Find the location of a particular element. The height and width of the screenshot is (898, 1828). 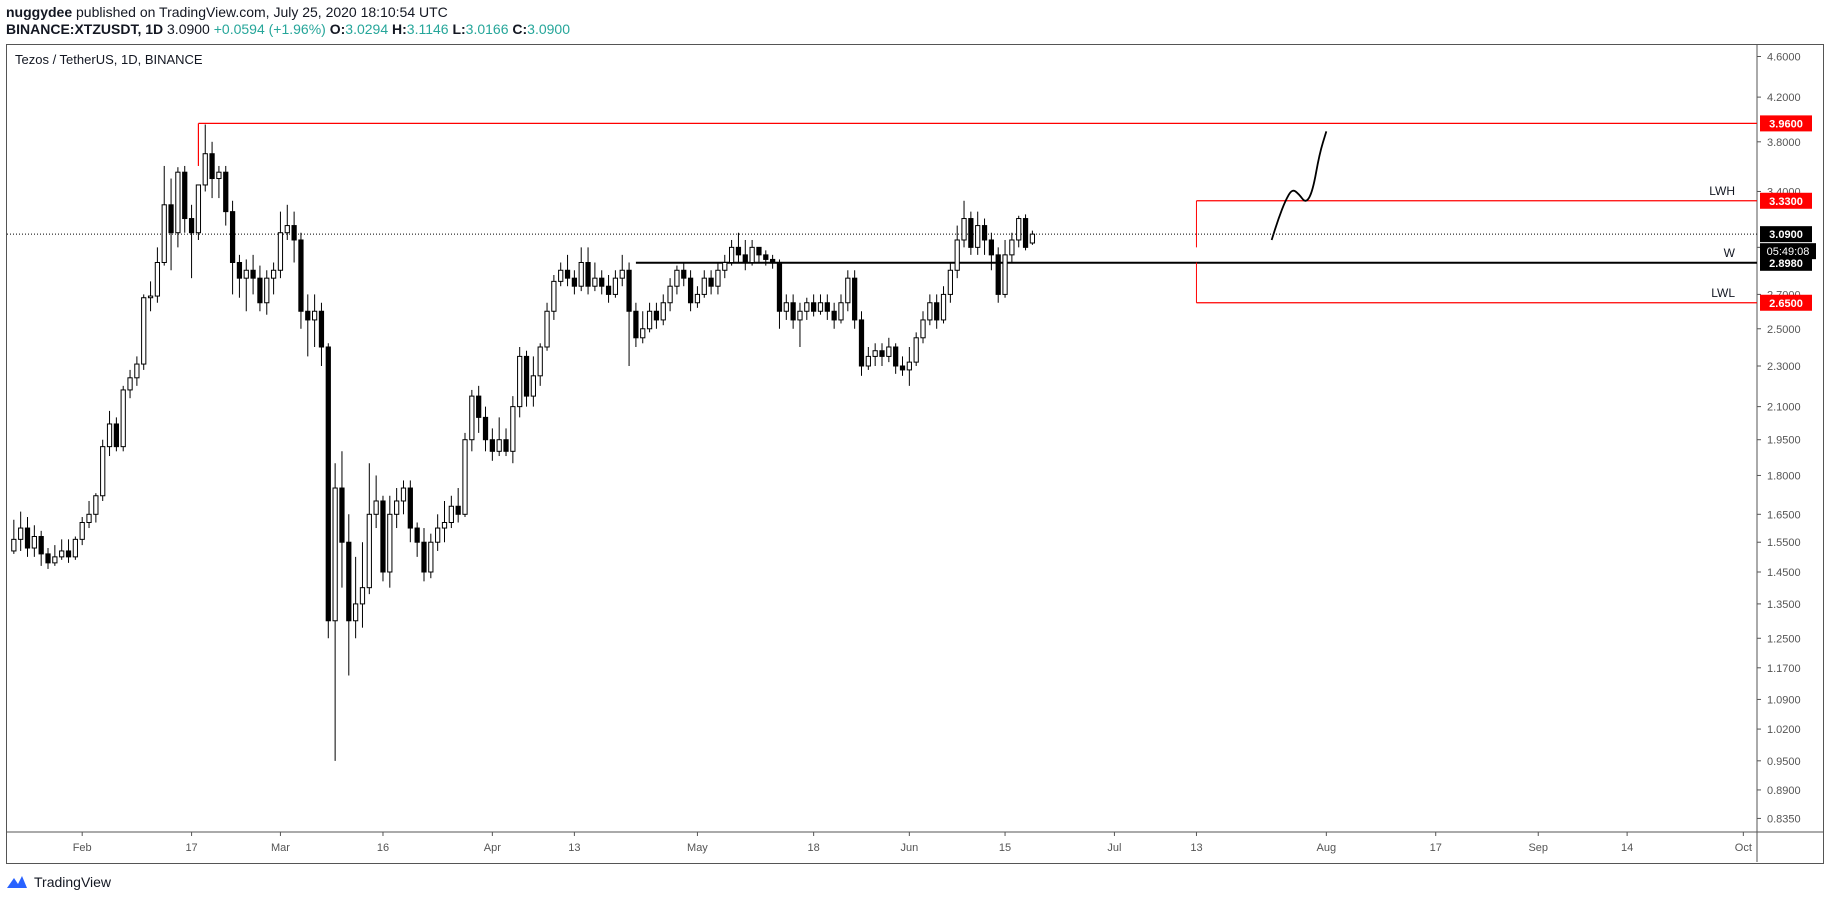

x-tick-label: Feb is located at coordinates (82, 848).